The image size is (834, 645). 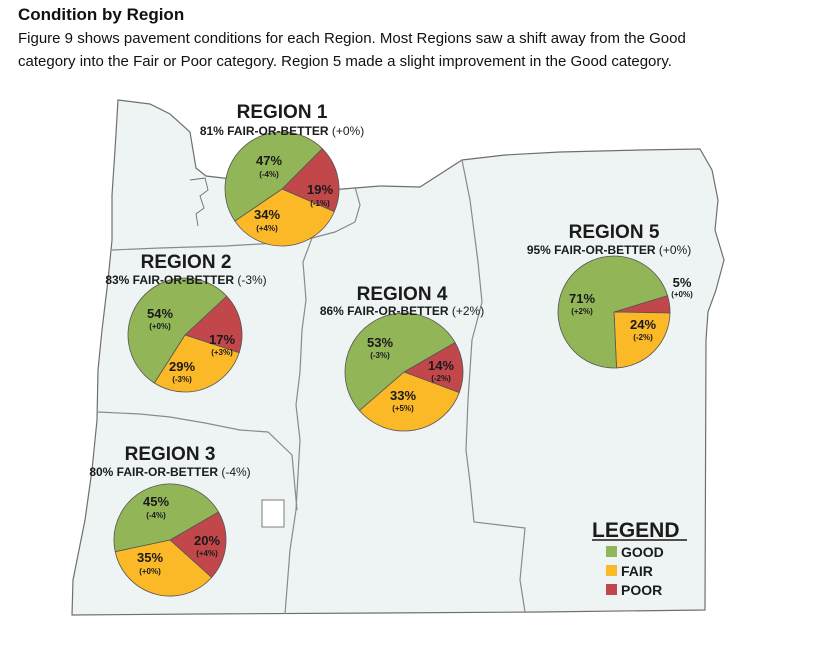 I want to click on legend-label-fair: FAIR, so click(x=637, y=571).